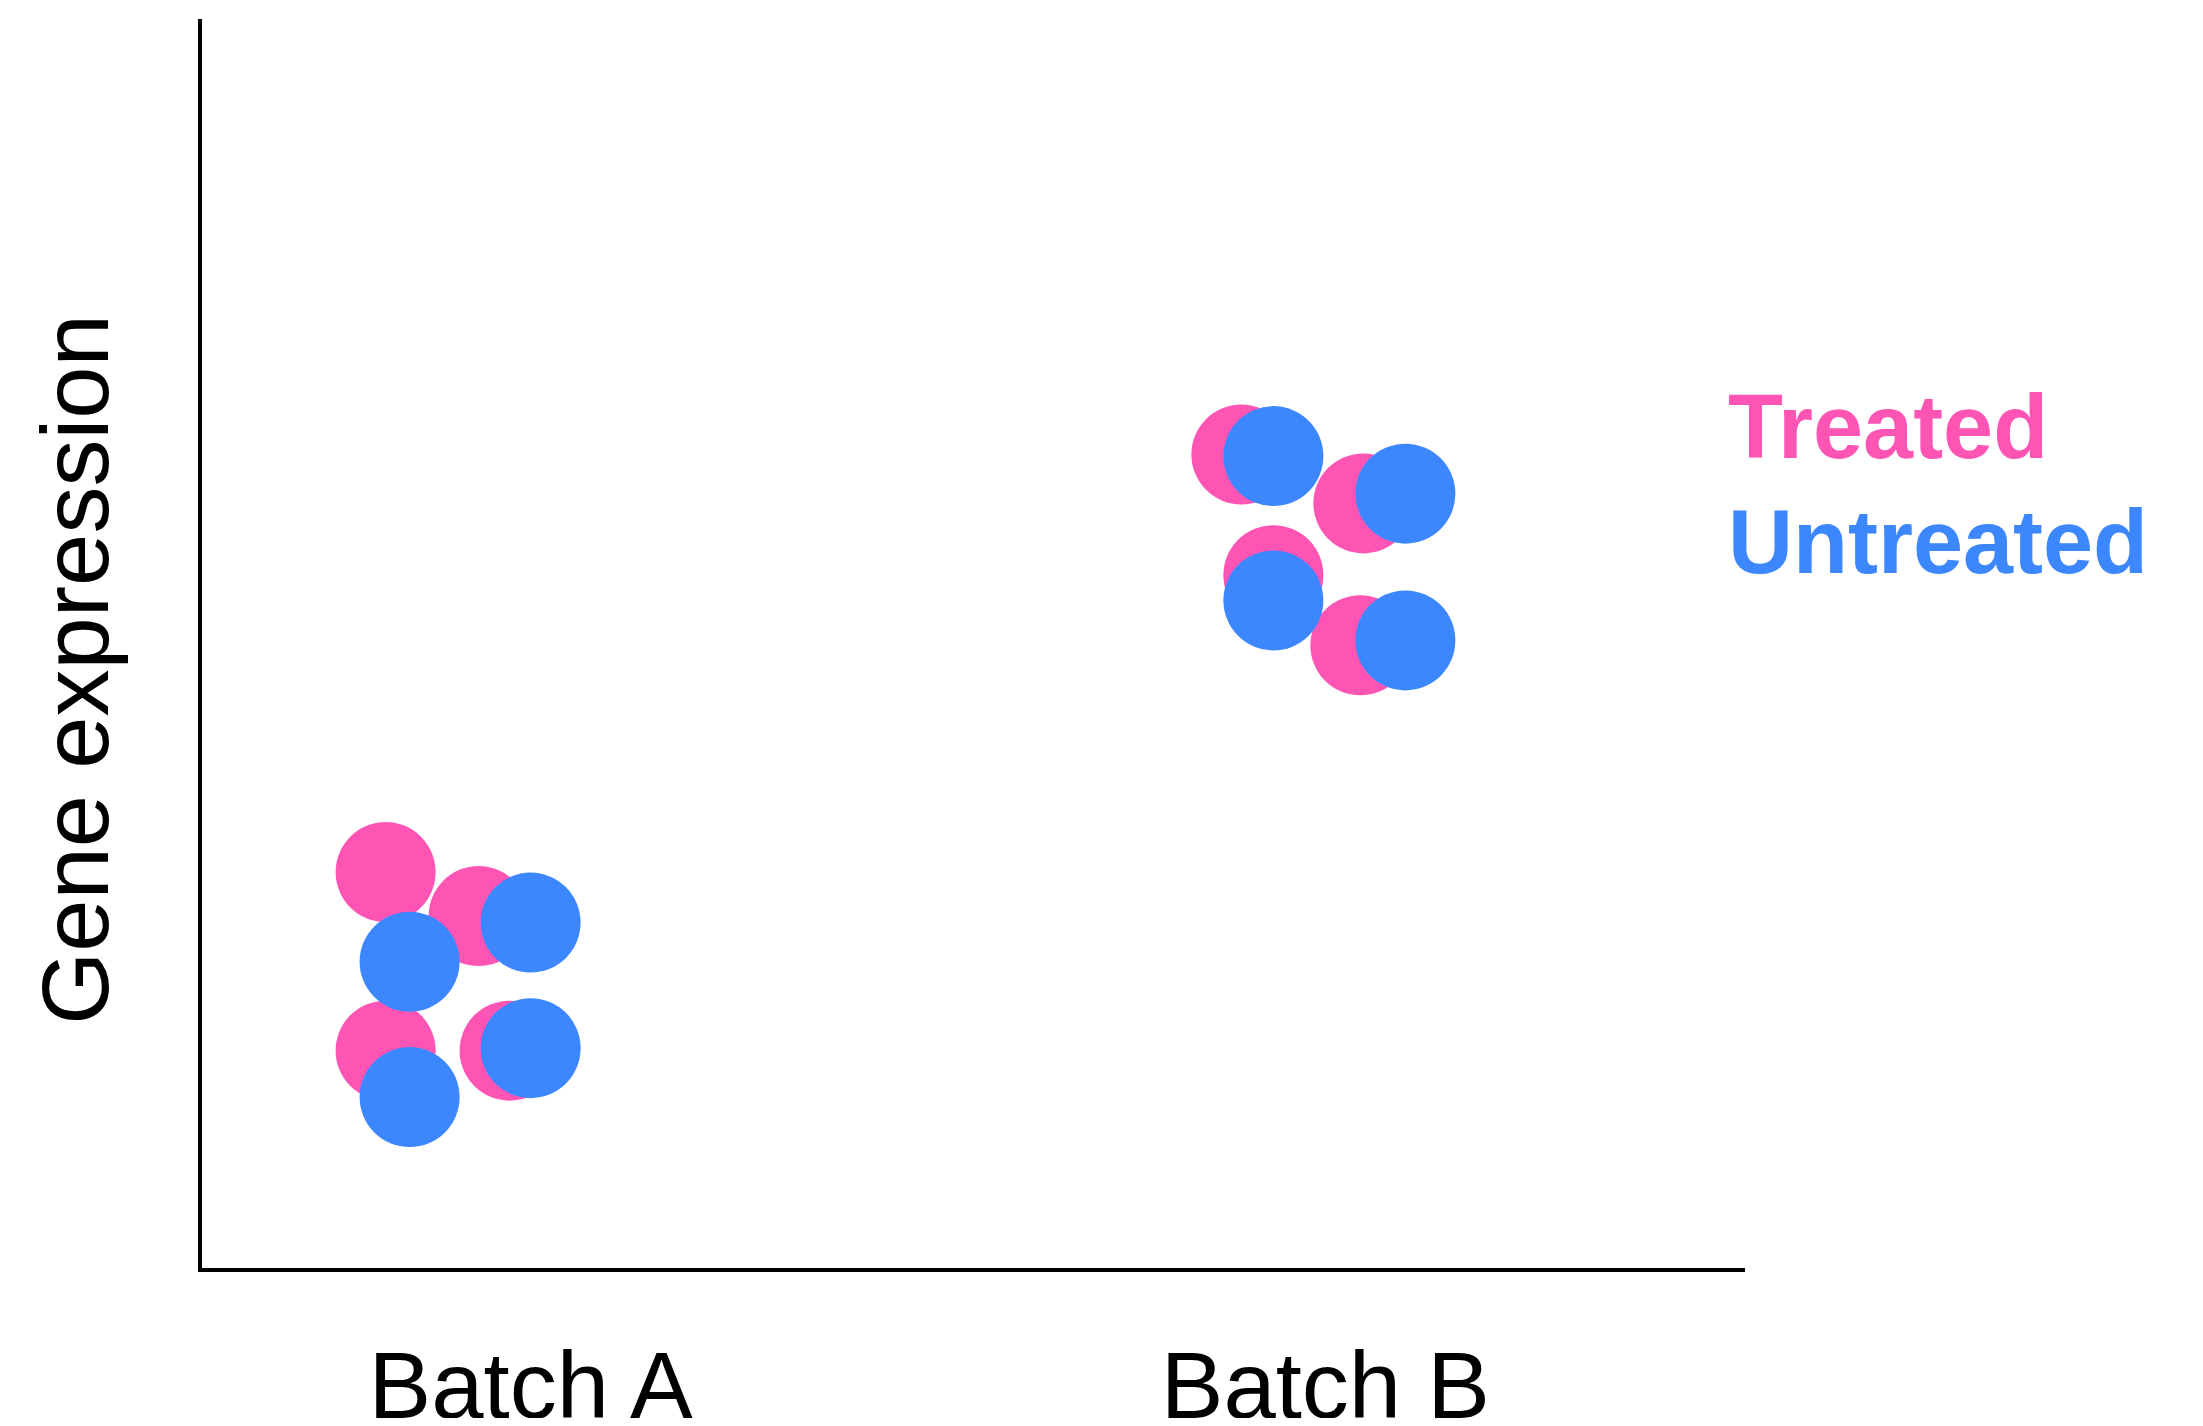 The width and height of the screenshot is (2203, 1426). What do you see at coordinates (1888, 427) in the screenshot?
I see `text: Treated` at bounding box center [1888, 427].